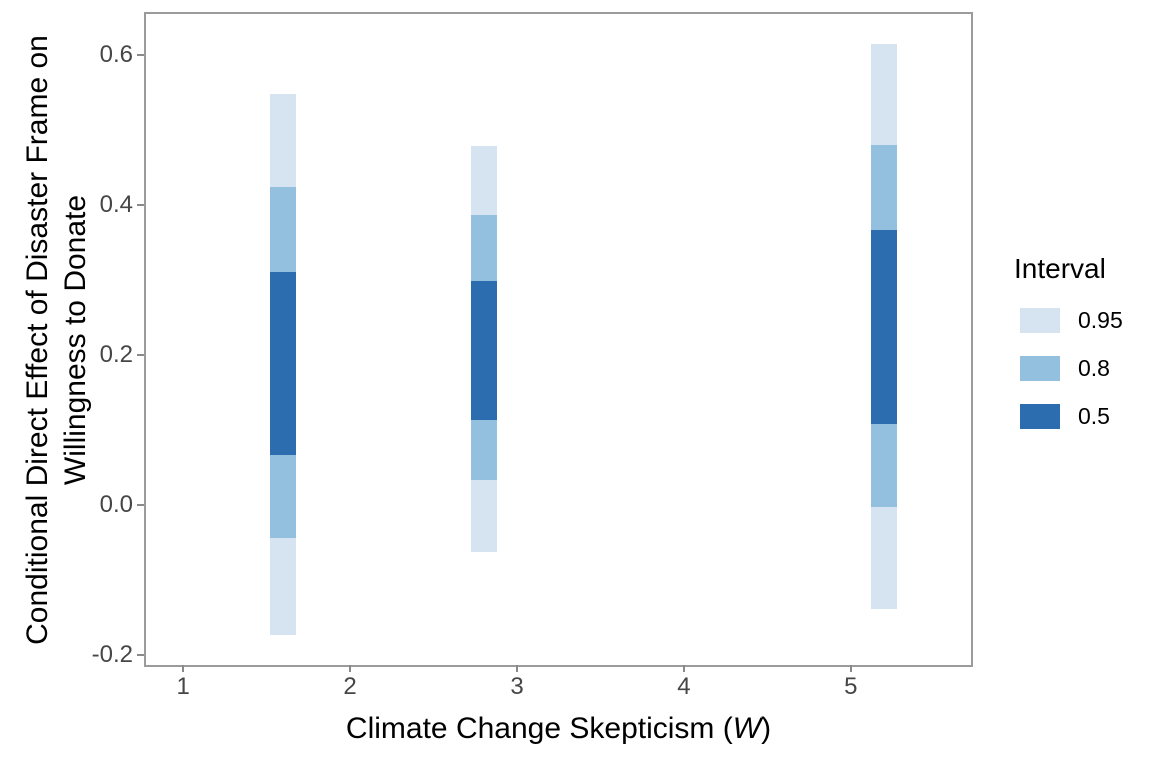  I want to click on legend-item: 0.95, so click(1071, 320).